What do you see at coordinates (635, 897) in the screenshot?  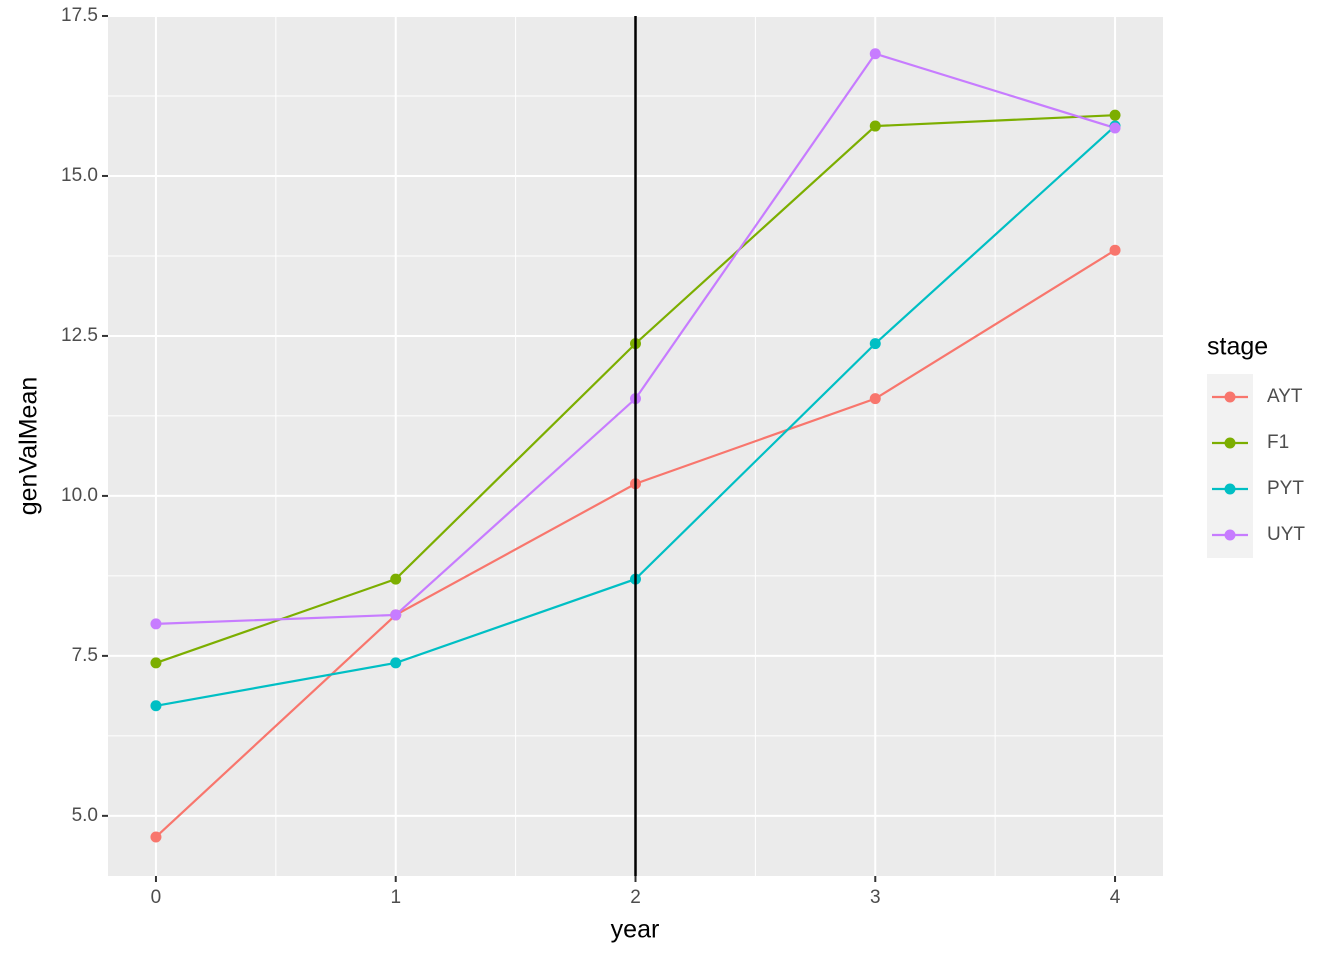 I see `x-tick-label: 2` at bounding box center [635, 897].